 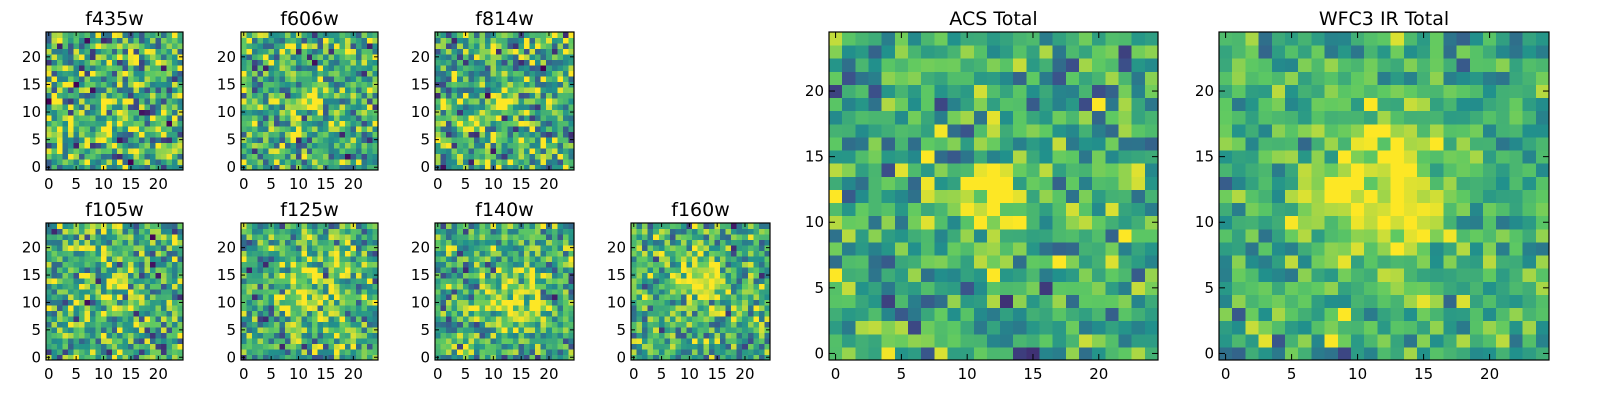 What do you see at coordinates (744, 374) in the screenshot?
I see `x-tick-label: 20` at bounding box center [744, 374].